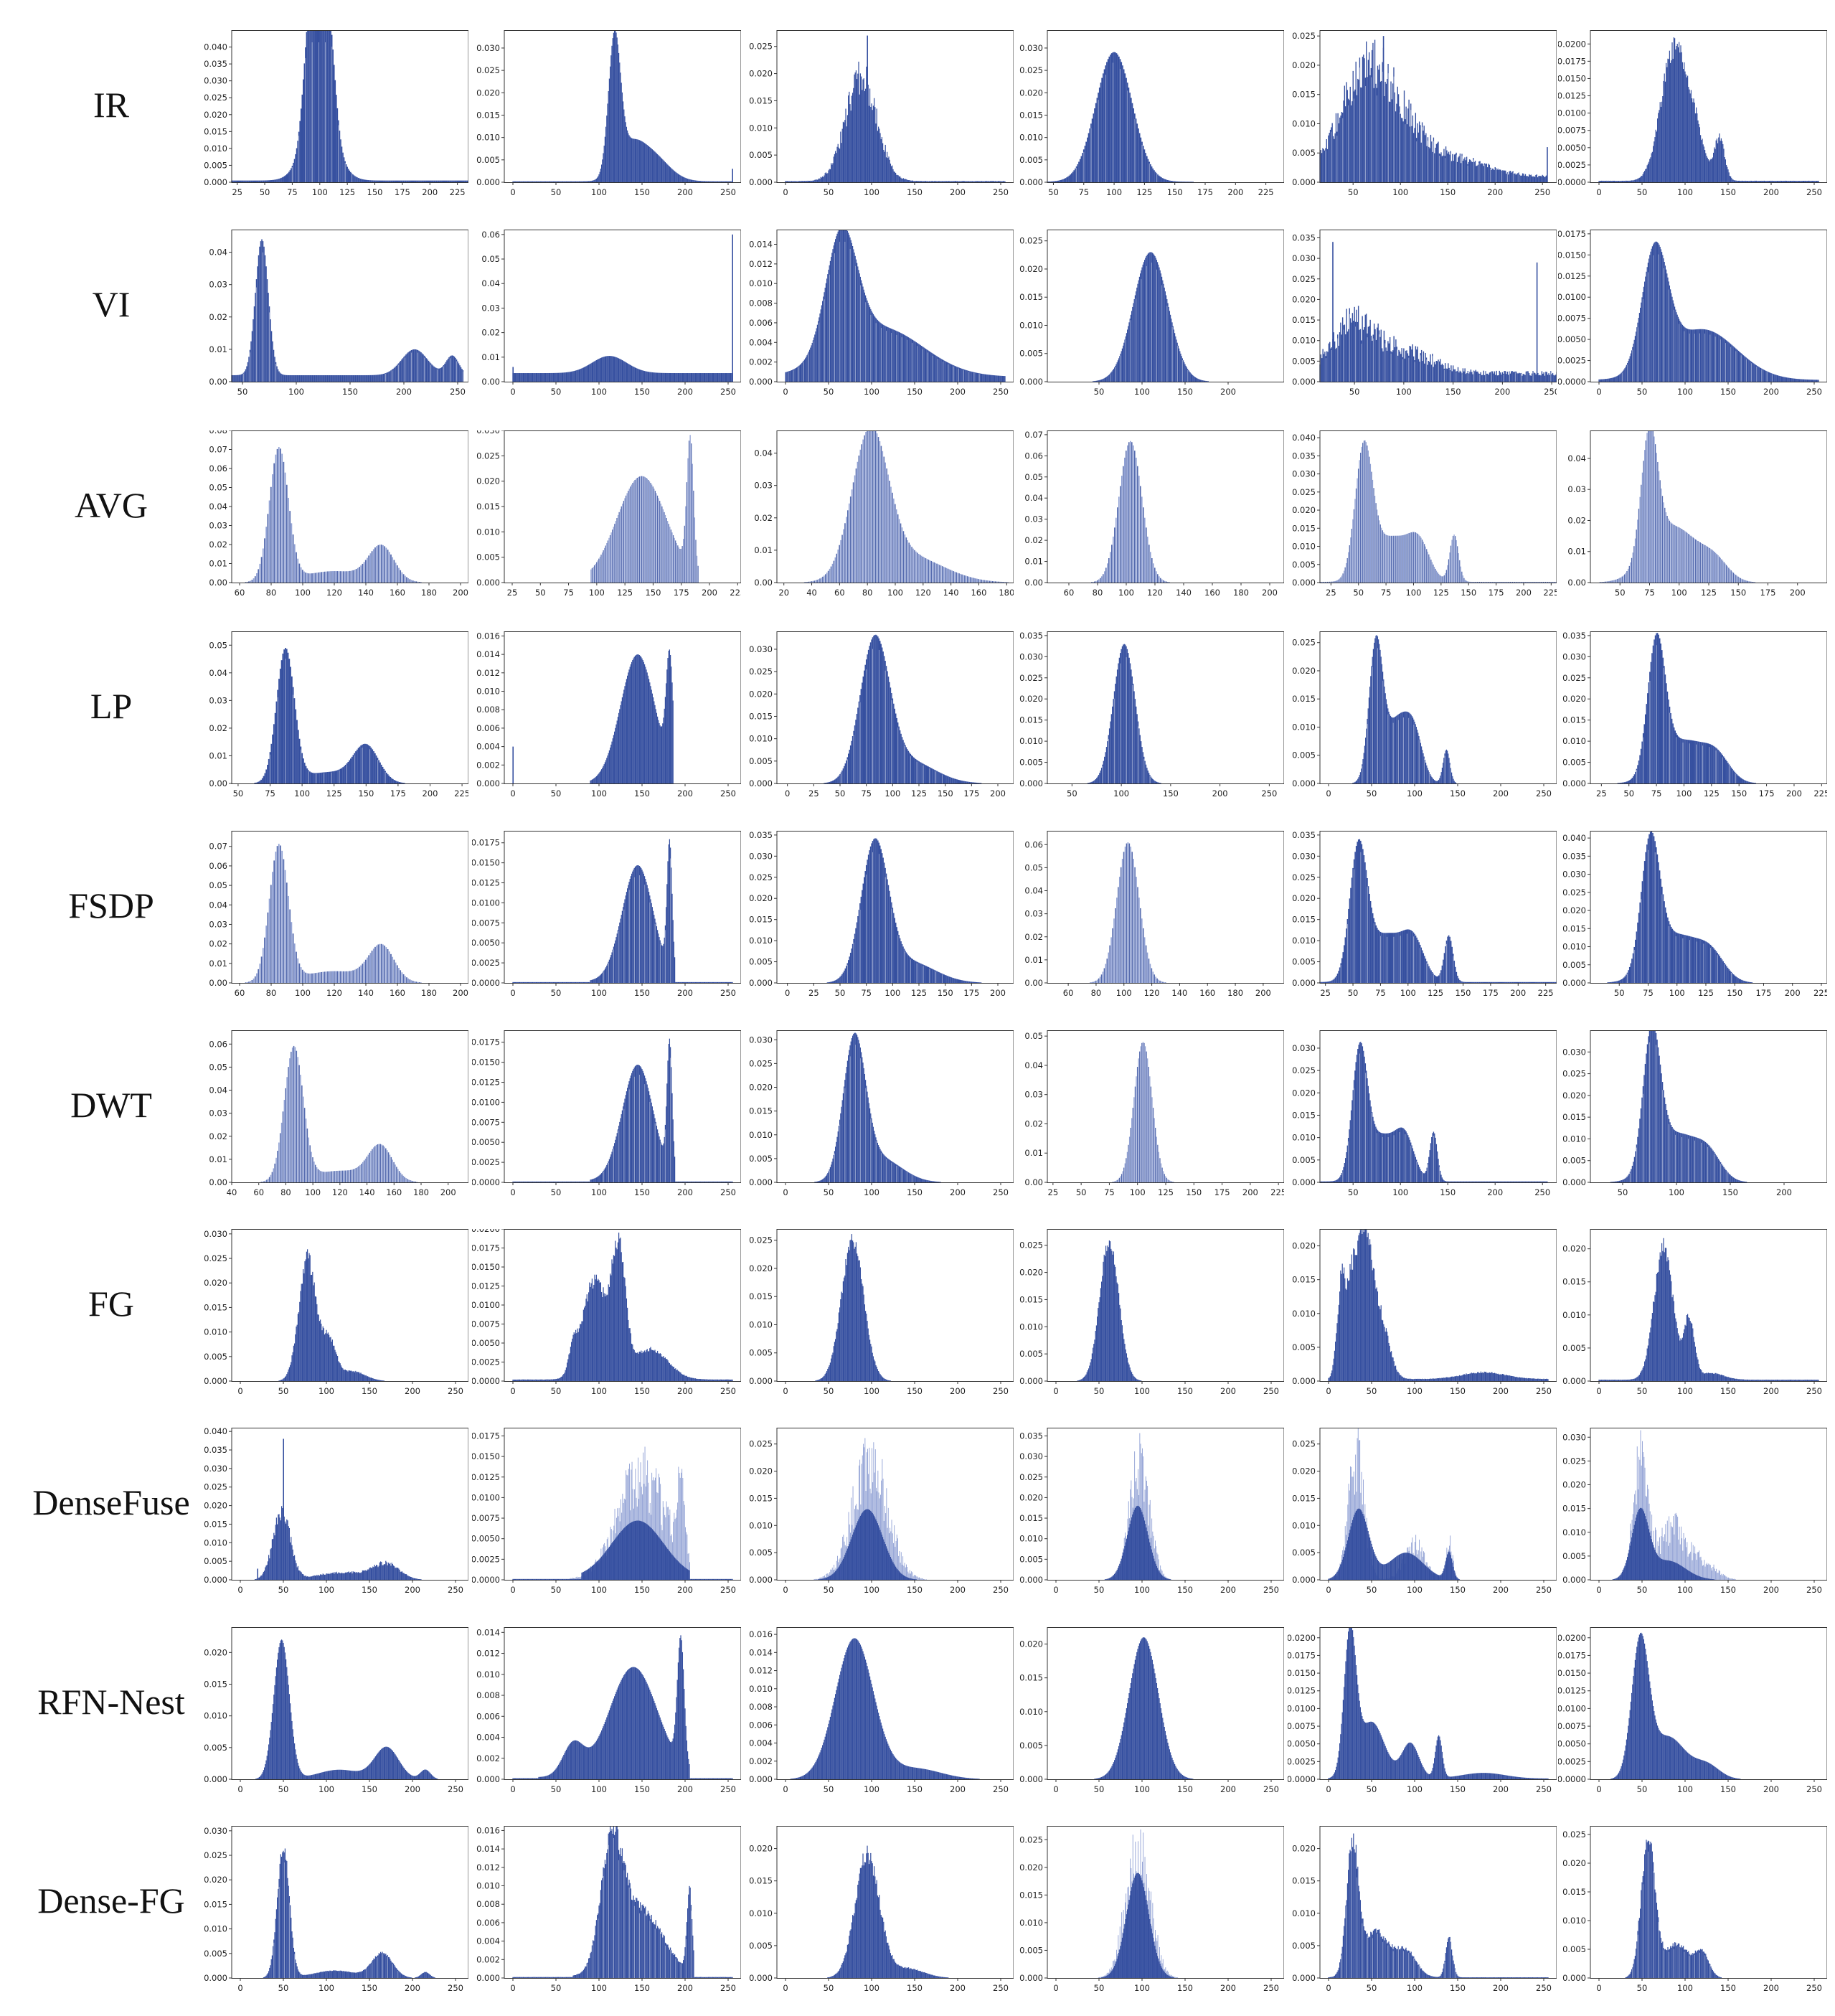 This screenshot has height=2016, width=1835. I want to click on x-tick-label: 100, so click(1413, 593).